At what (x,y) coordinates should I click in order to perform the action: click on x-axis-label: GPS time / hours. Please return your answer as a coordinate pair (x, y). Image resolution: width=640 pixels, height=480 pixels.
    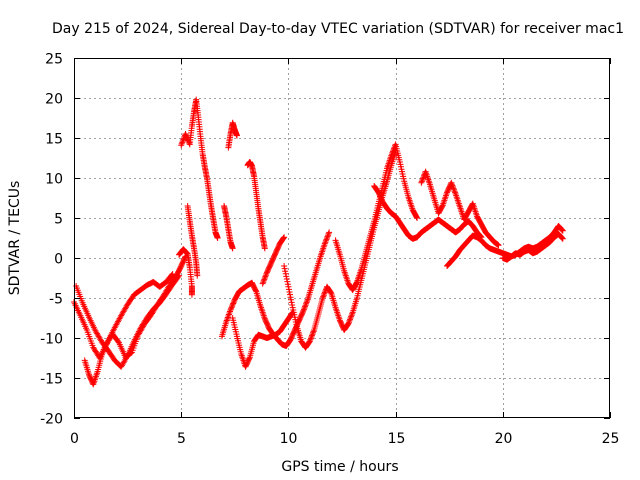
    Looking at the image, I should click on (339, 467).